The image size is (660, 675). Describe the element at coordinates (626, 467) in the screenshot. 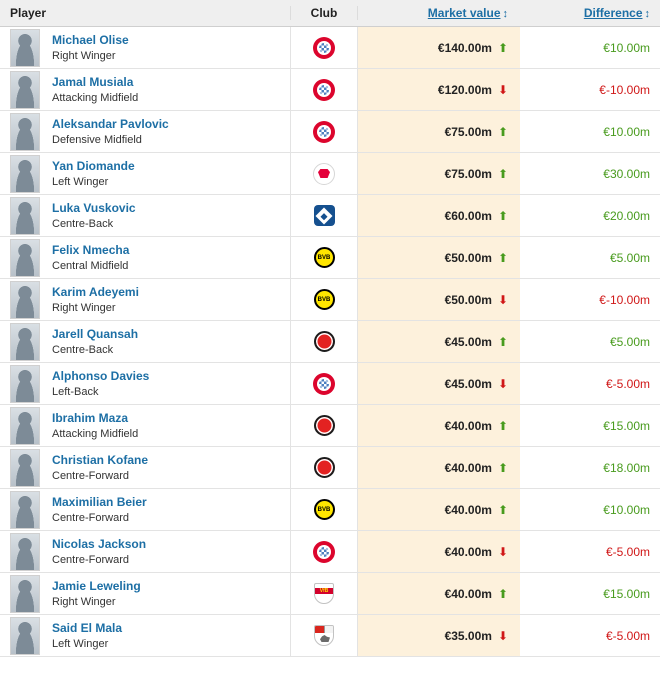

I see `difference-value: €18.00m` at that location.